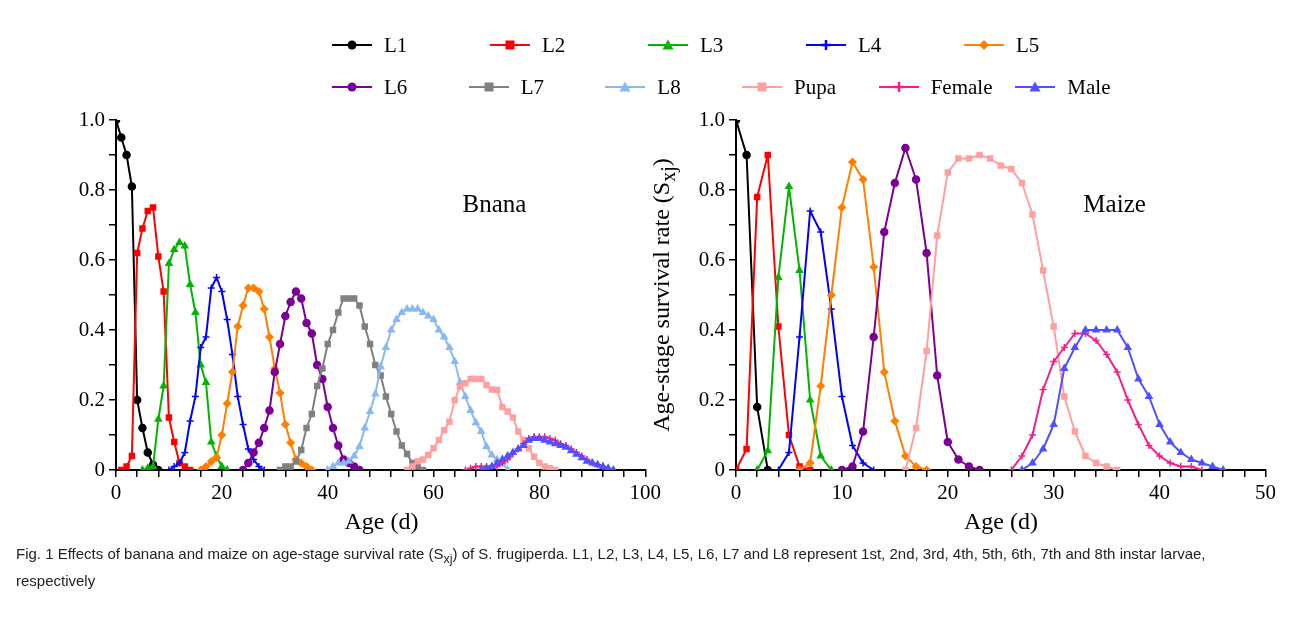 This screenshot has height=618, width=1293. Describe the element at coordinates (815, 87) in the screenshot. I see `legend-label: Pupa` at that location.